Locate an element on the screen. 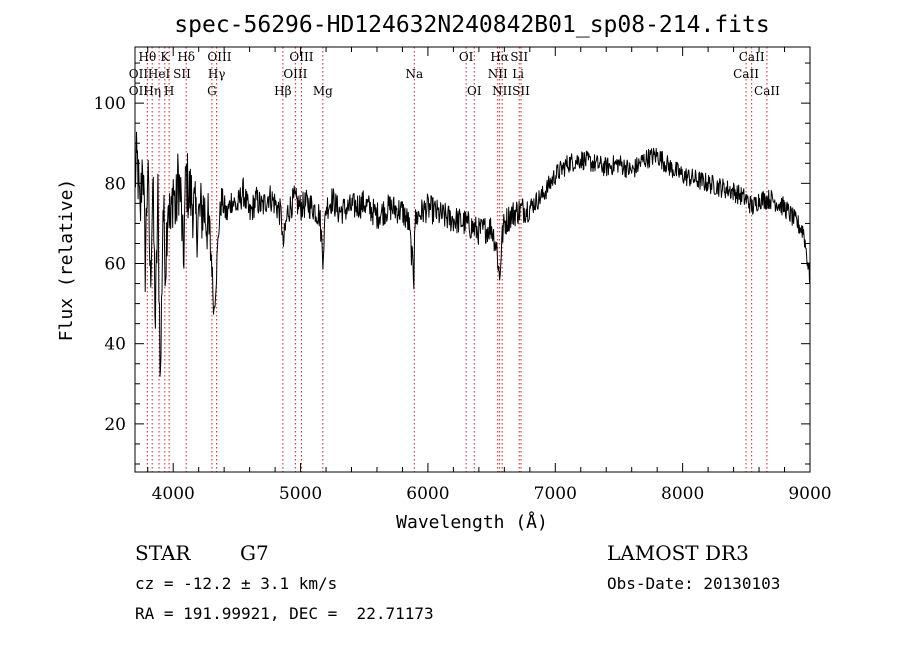  line-label-9: OII is located at coordinates (139, 74).